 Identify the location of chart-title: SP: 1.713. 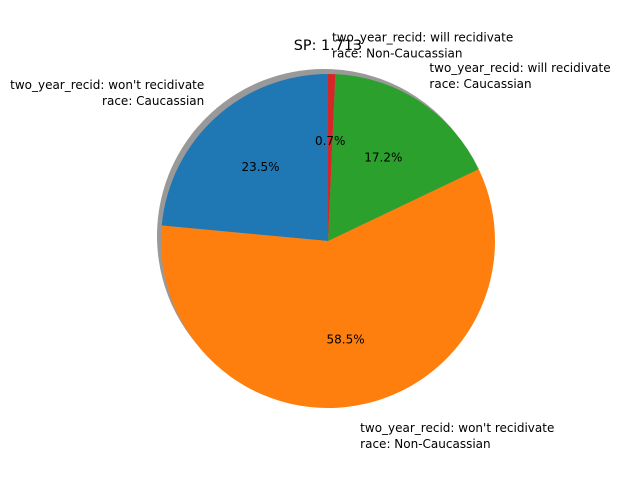
(328, 46).